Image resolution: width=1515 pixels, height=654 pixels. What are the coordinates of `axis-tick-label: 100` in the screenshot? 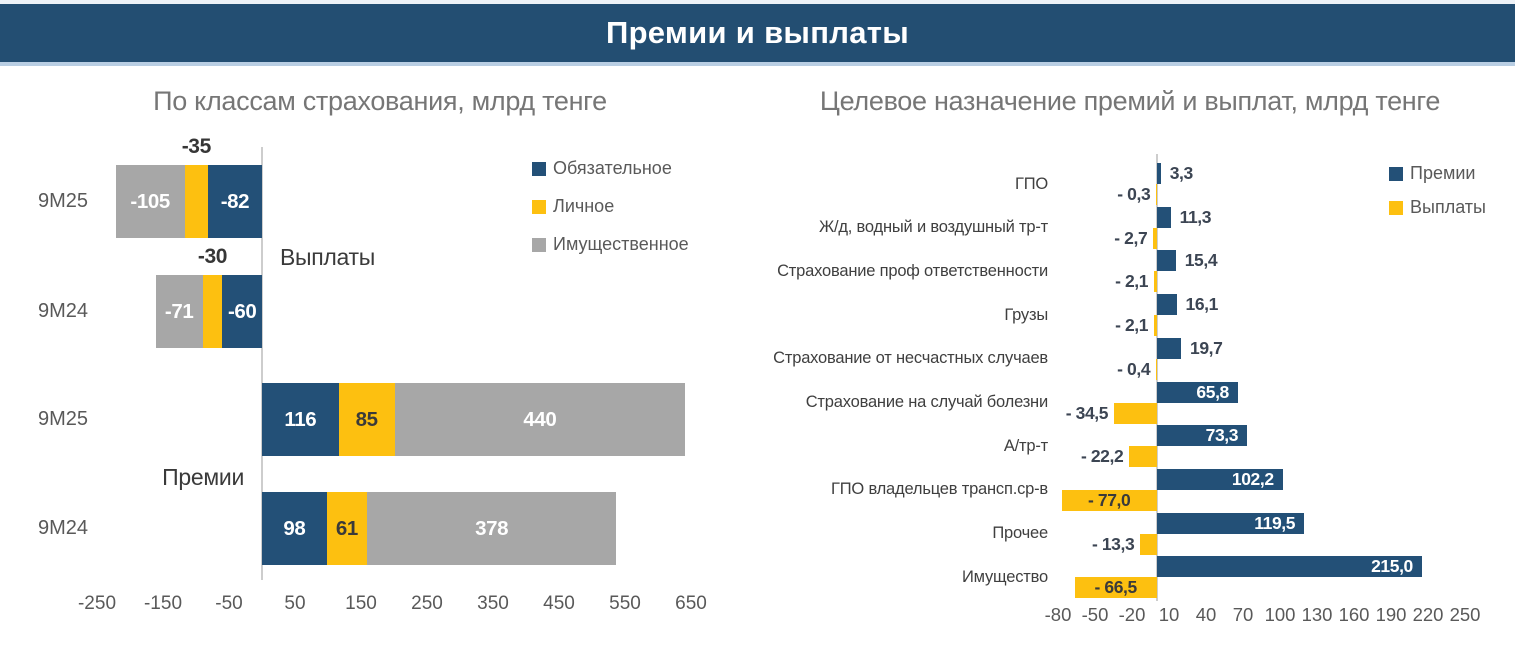 It's located at (1280, 614).